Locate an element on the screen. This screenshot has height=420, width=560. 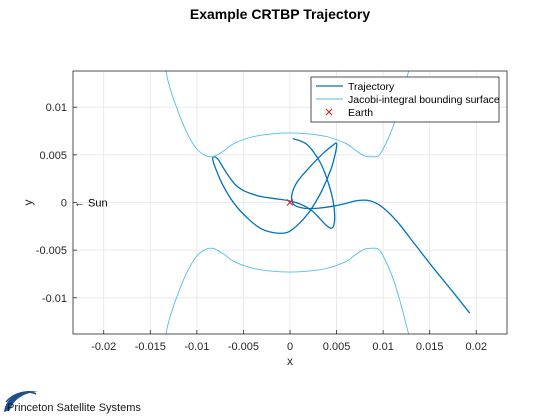
marker-group is located at coordinates (290, 202).